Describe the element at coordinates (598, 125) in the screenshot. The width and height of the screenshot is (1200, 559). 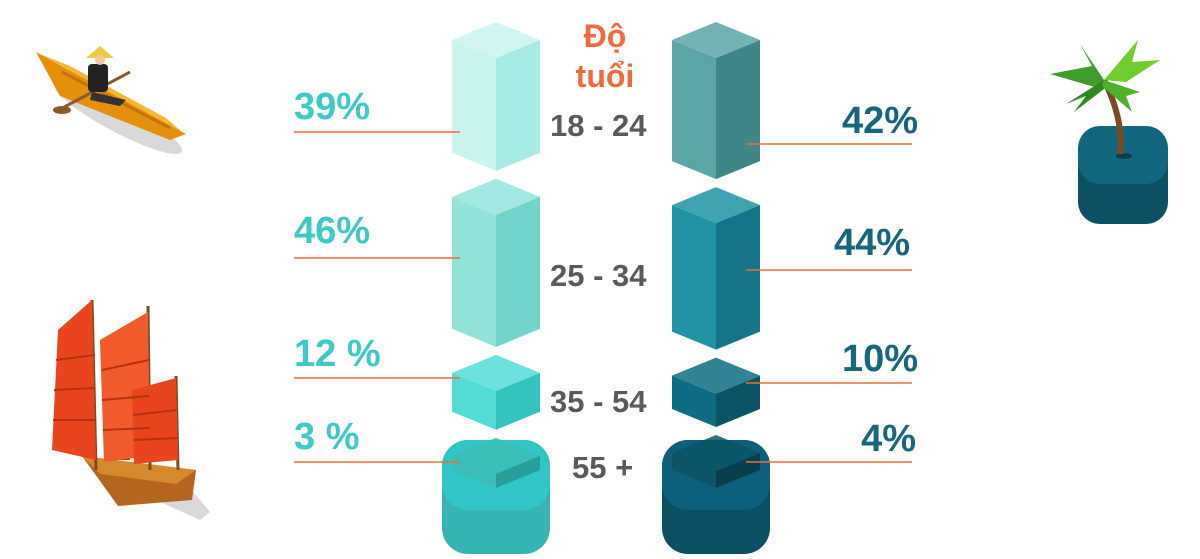
I see `age-label-18-24: 18 - 24` at that location.